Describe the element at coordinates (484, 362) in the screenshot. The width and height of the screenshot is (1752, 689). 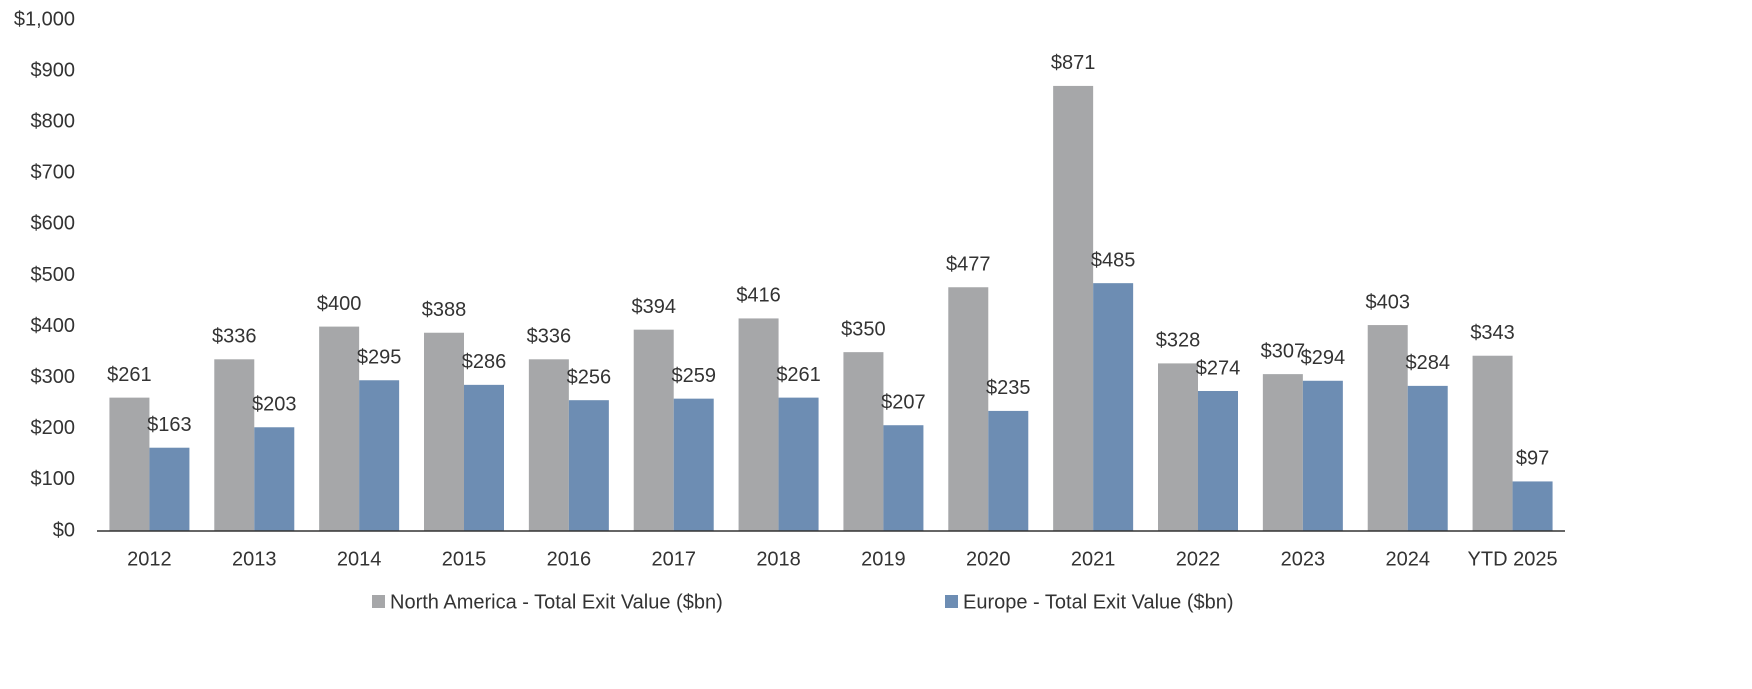
I see `data-label: $286` at that location.